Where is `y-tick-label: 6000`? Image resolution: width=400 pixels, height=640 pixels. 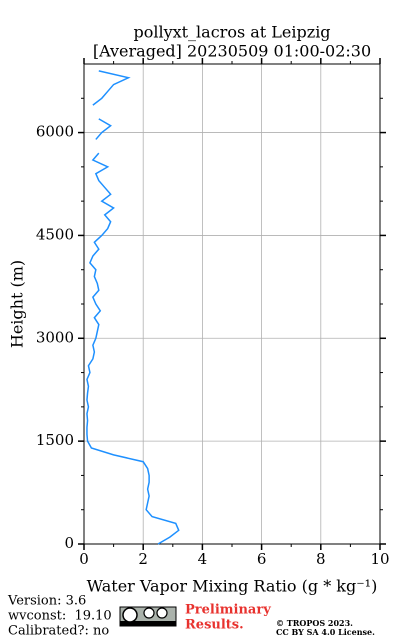
y-tick-label: 6000 is located at coordinates (55, 132).